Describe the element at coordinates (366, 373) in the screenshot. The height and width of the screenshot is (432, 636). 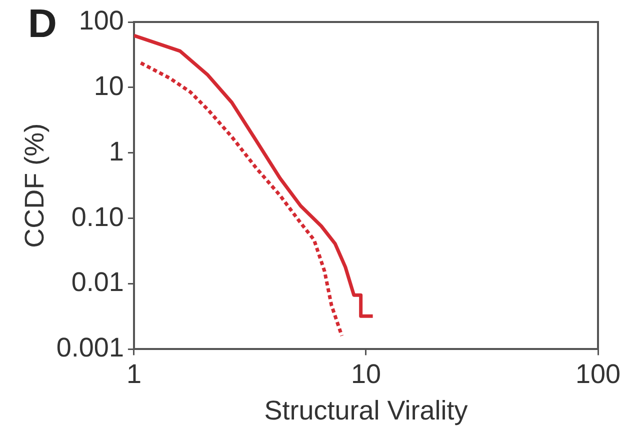
I see `x-tick-label: 10` at that location.